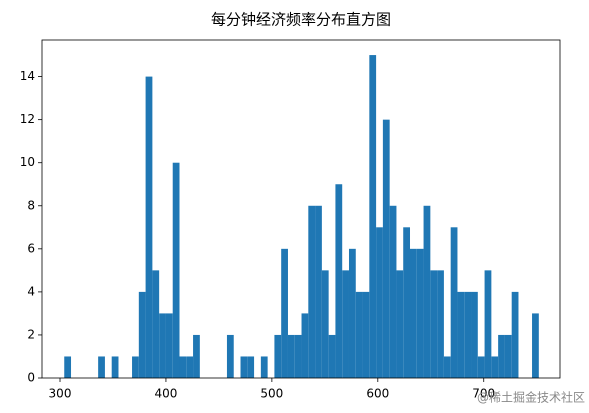  Describe the element at coordinates (31, 378) in the screenshot. I see `y-tick-label: 0` at that location.